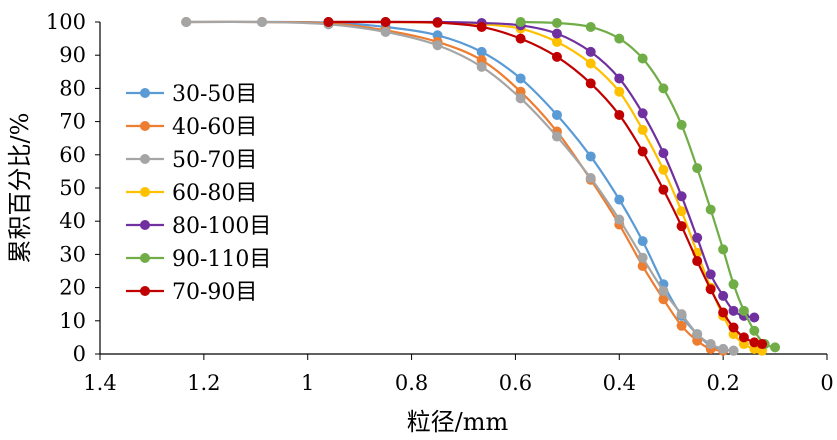  Describe the element at coordinates (458, 374) in the screenshot. I see `x-axis-tick-labels: 1.4 1.2 1 0.8 0.6 0.4 0.2 0` at that location.